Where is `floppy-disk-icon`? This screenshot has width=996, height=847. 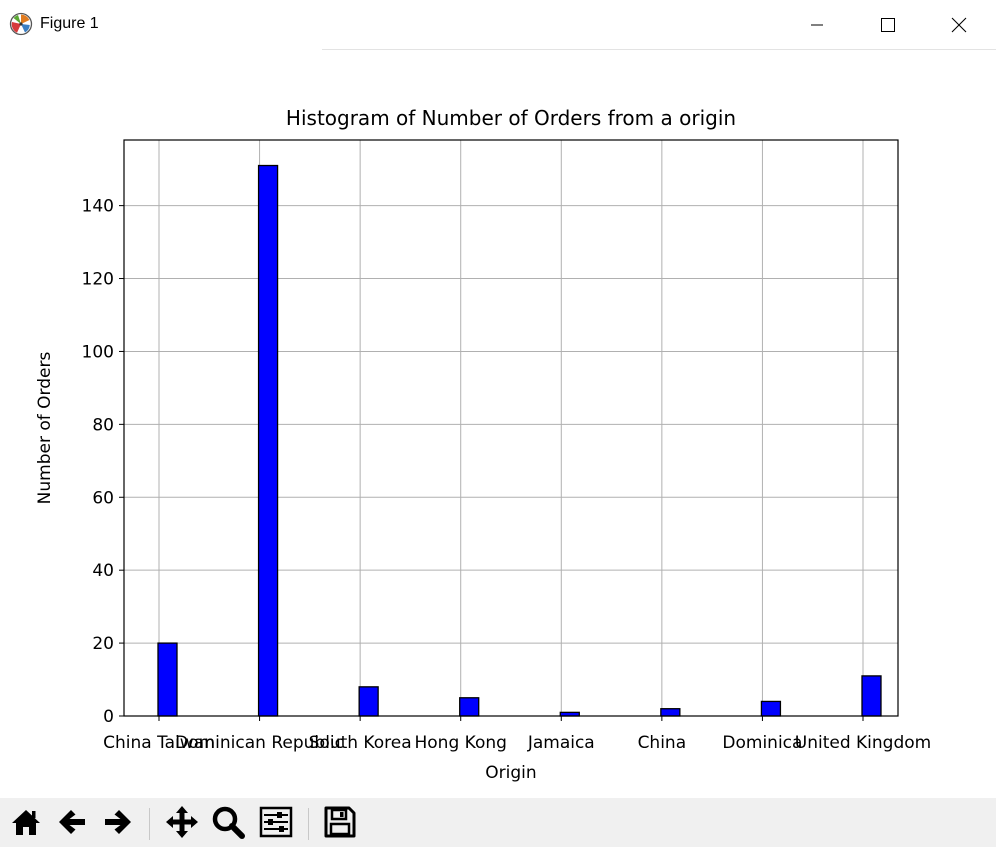
floppy-disk-icon is located at coordinates (340, 824).